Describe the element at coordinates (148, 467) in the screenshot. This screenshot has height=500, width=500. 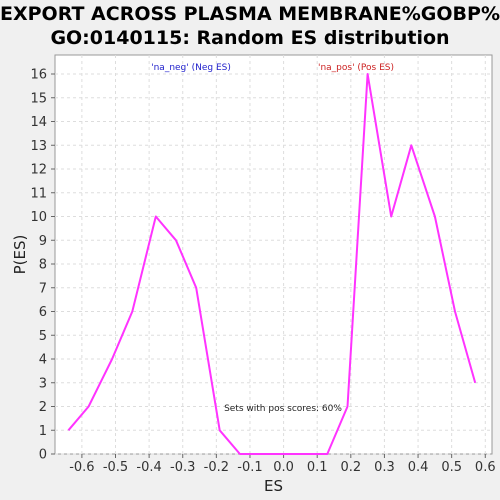
I see `x-tick-label: -0.4` at that location.